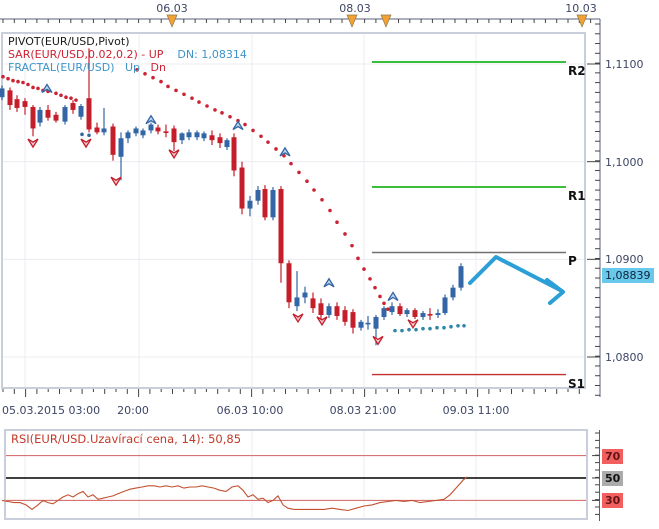  Describe the element at coordinates (516, 274) in the screenshot. I see `trend-arrow` at that location.